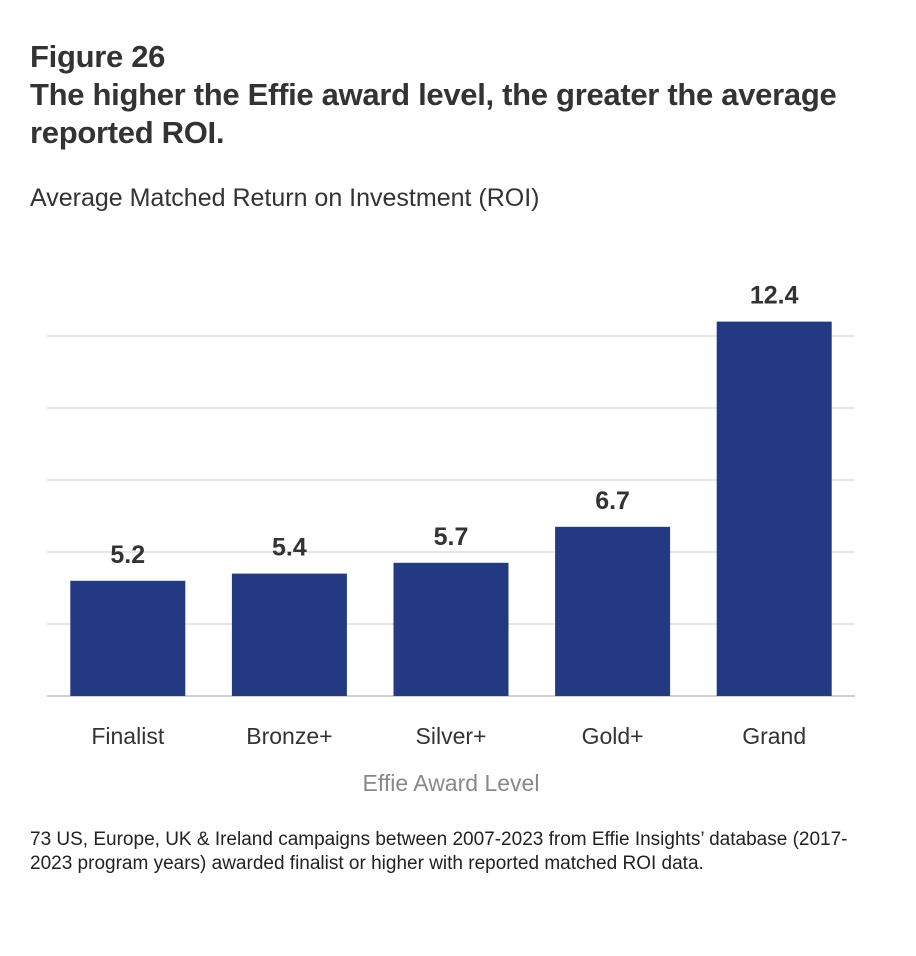 This screenshot has width=916, height=956. What do you see at coordinates (289, 736) in the screenshot?
I see `x-tick-label: Bronze+` at bounding box center [289, 736].